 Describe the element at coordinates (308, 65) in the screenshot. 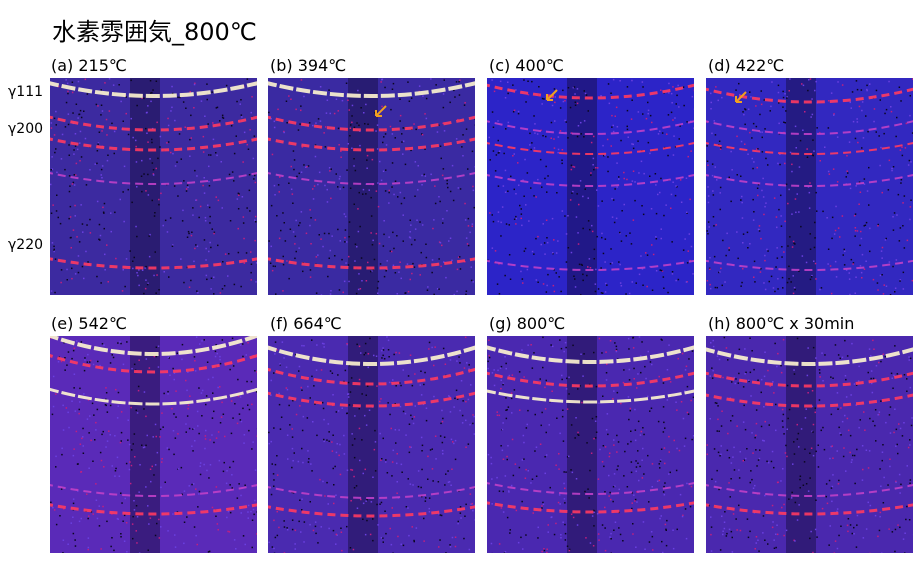

I see `panel-label-b: (b) 394℃` at that location.